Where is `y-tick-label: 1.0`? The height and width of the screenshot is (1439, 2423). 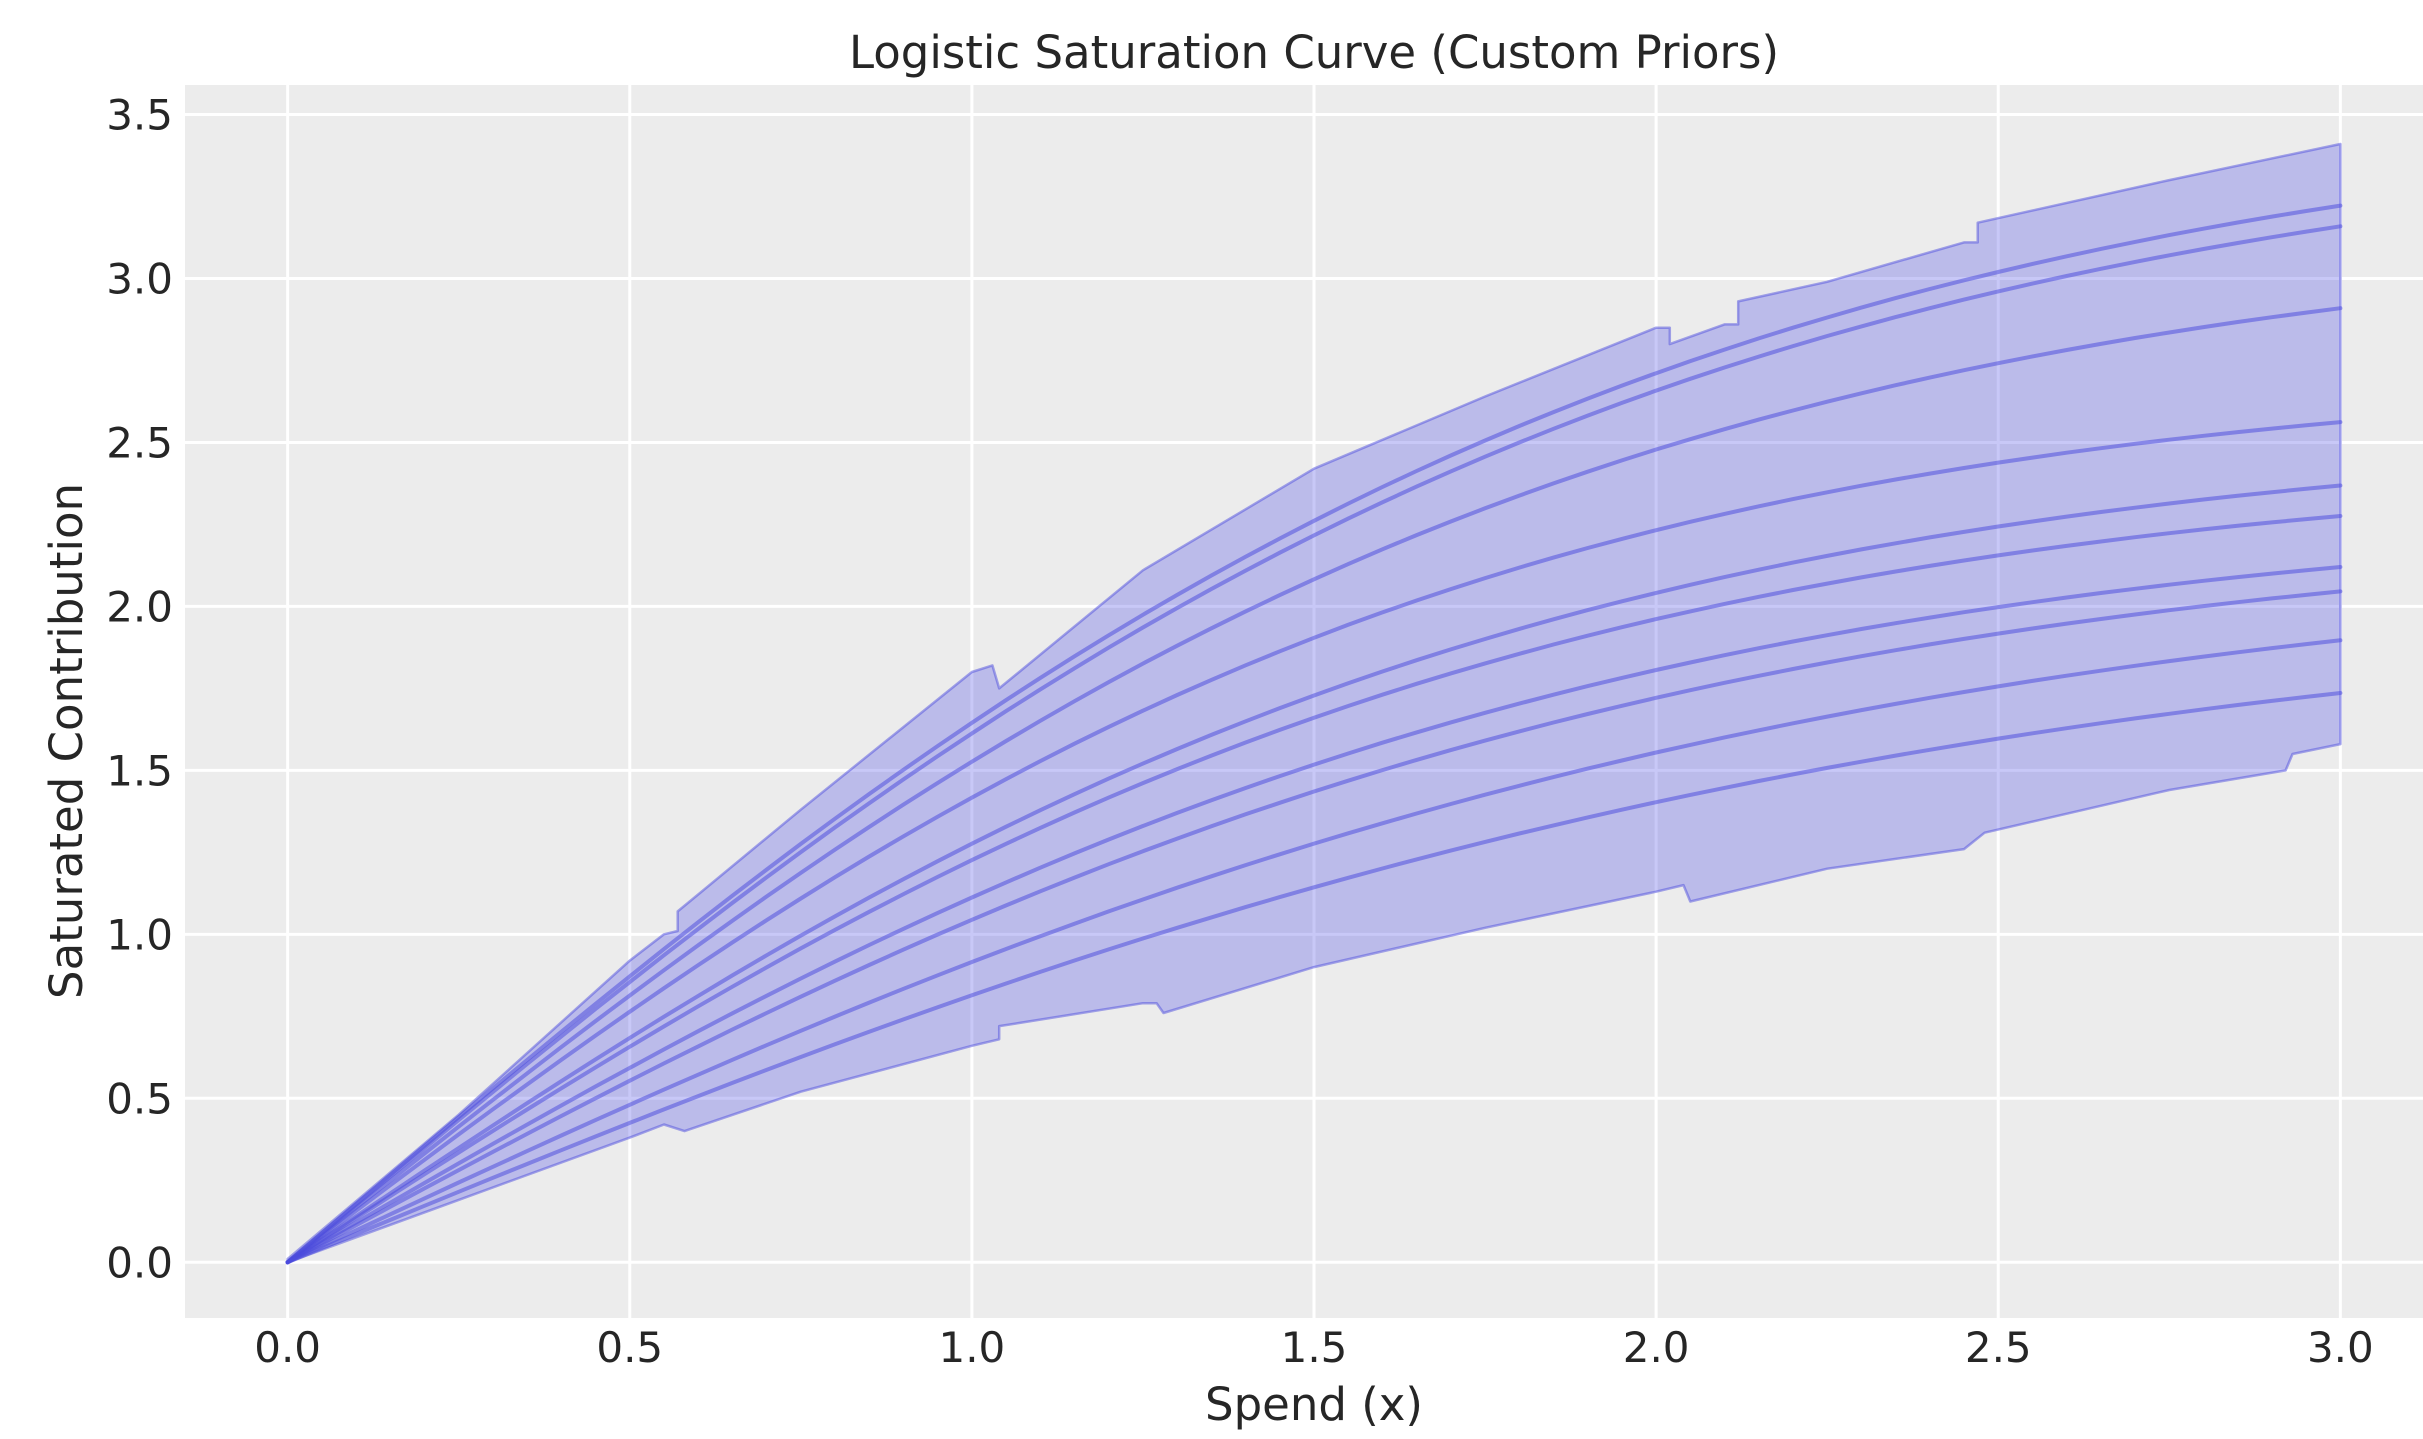 y-tick-label: 1.0 is located at coordinates (139, 934).